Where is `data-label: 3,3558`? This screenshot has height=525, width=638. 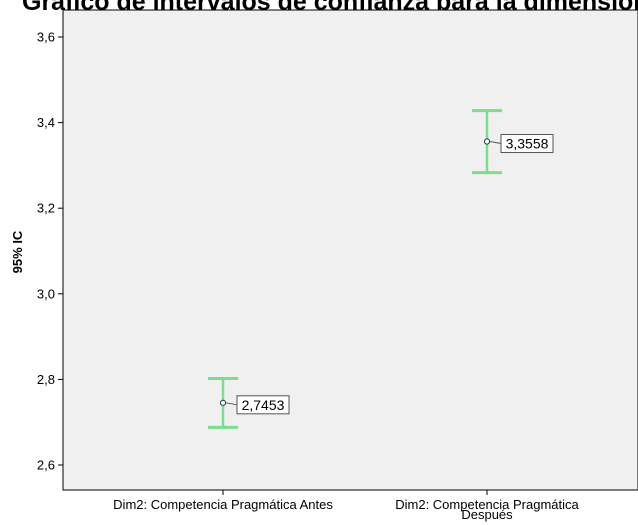 data-label: 3,3558 is located at coordinates (527, 144).